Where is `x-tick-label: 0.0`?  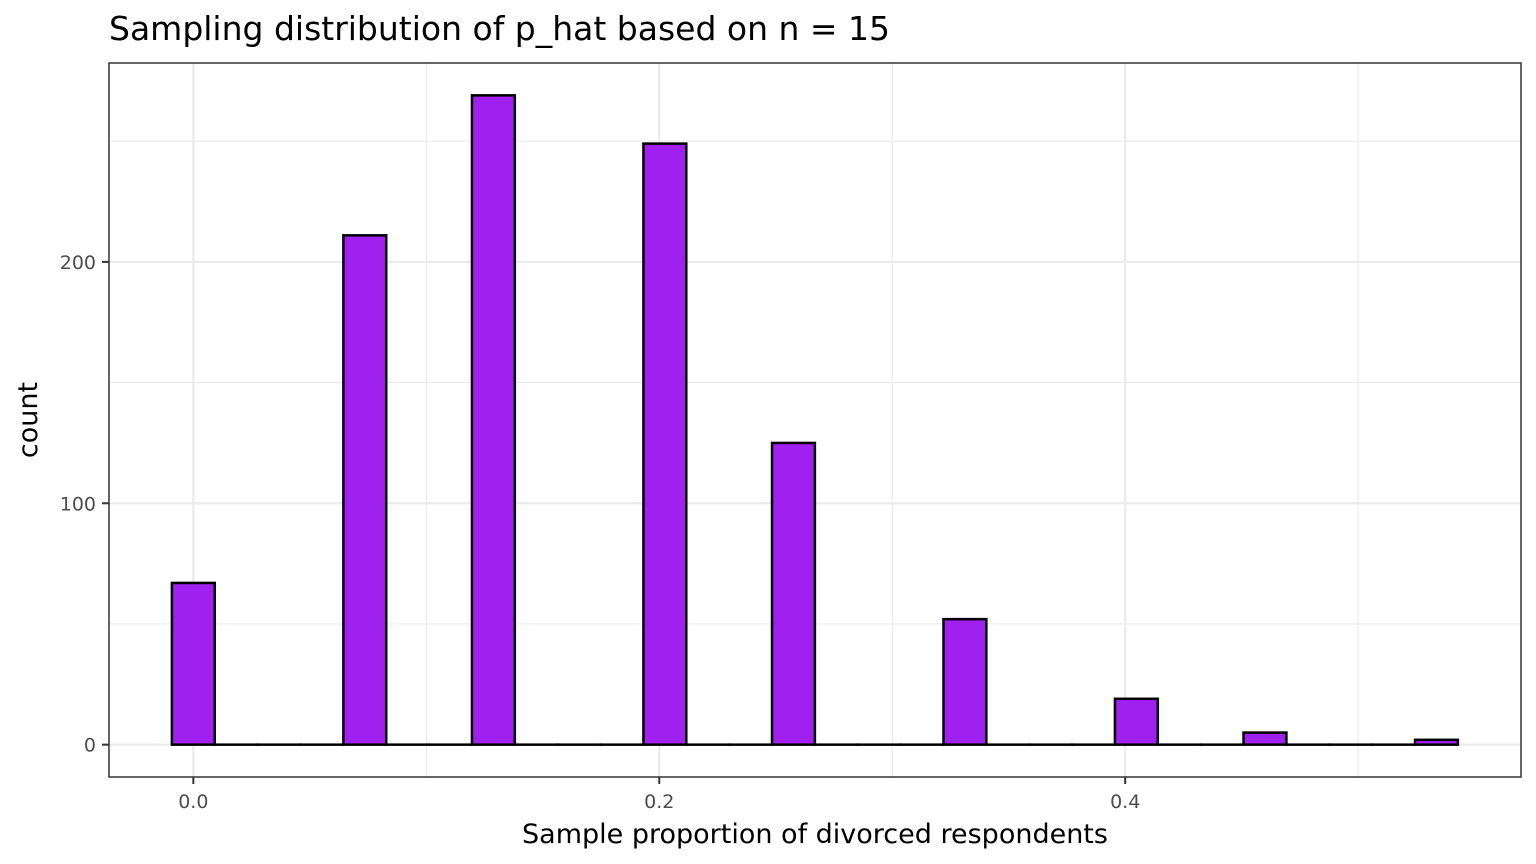
x-tick-label: 0.0 is located at coordinates (193, 802).